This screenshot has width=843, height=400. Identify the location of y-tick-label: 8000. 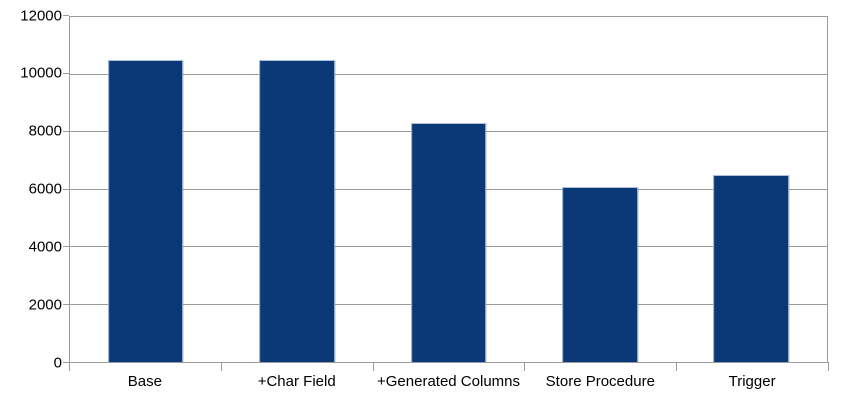
(45, 131).